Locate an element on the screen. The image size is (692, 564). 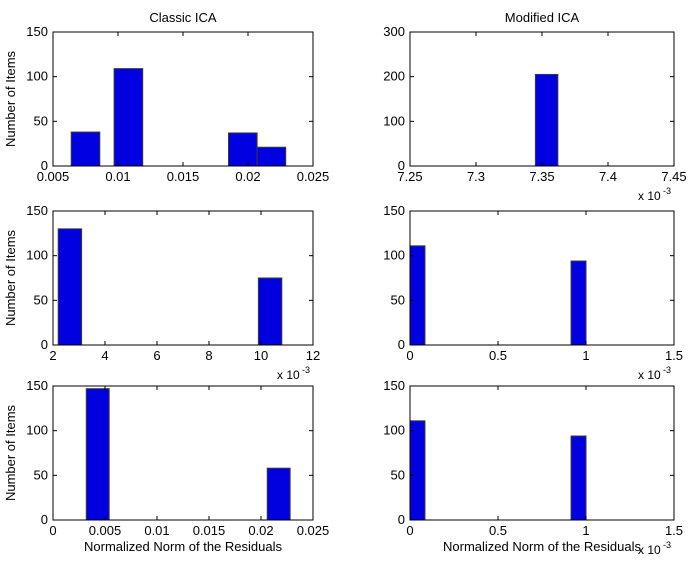
x-tick-label: 7.3 is located at coordinates (476, 176).